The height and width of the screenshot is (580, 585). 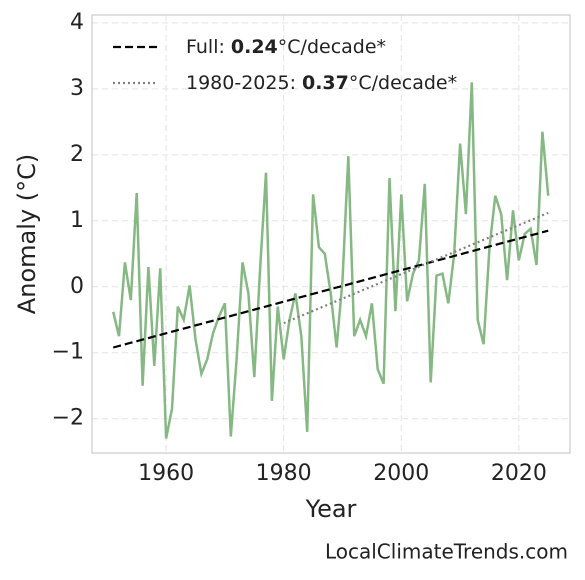 I want to click on legend-entry: 1980-2025: 0.37°C/decade*, so click(x=321, y=83).